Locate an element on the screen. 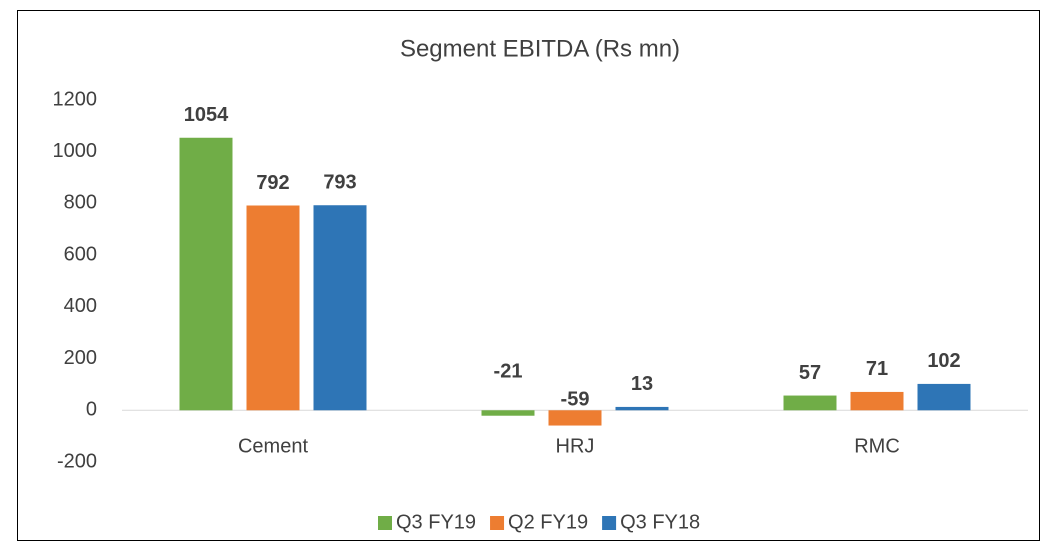  x-tick-label: Cement is located at coordinates (273, 447).